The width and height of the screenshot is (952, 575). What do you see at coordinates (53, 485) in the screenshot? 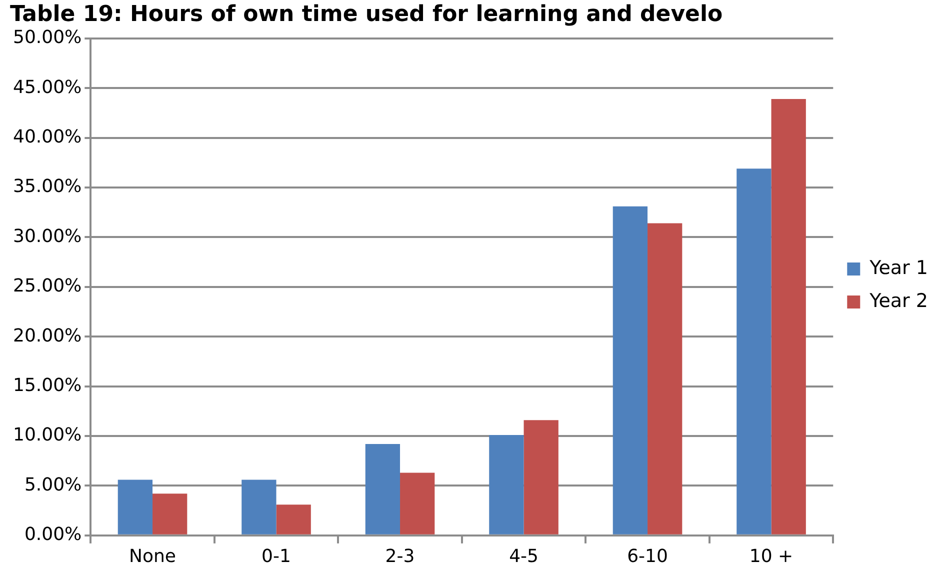
I see `y-tick-label: 5.00%` at bounding box center [53, 485].